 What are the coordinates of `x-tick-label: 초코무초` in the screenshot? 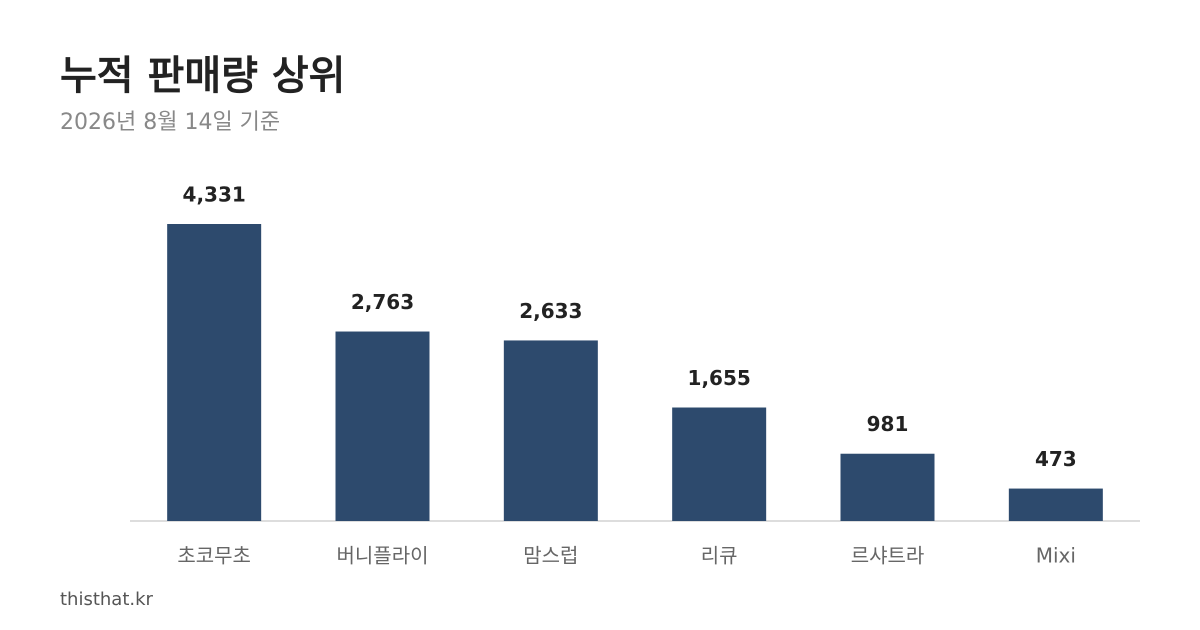 It's located at (214, 556).